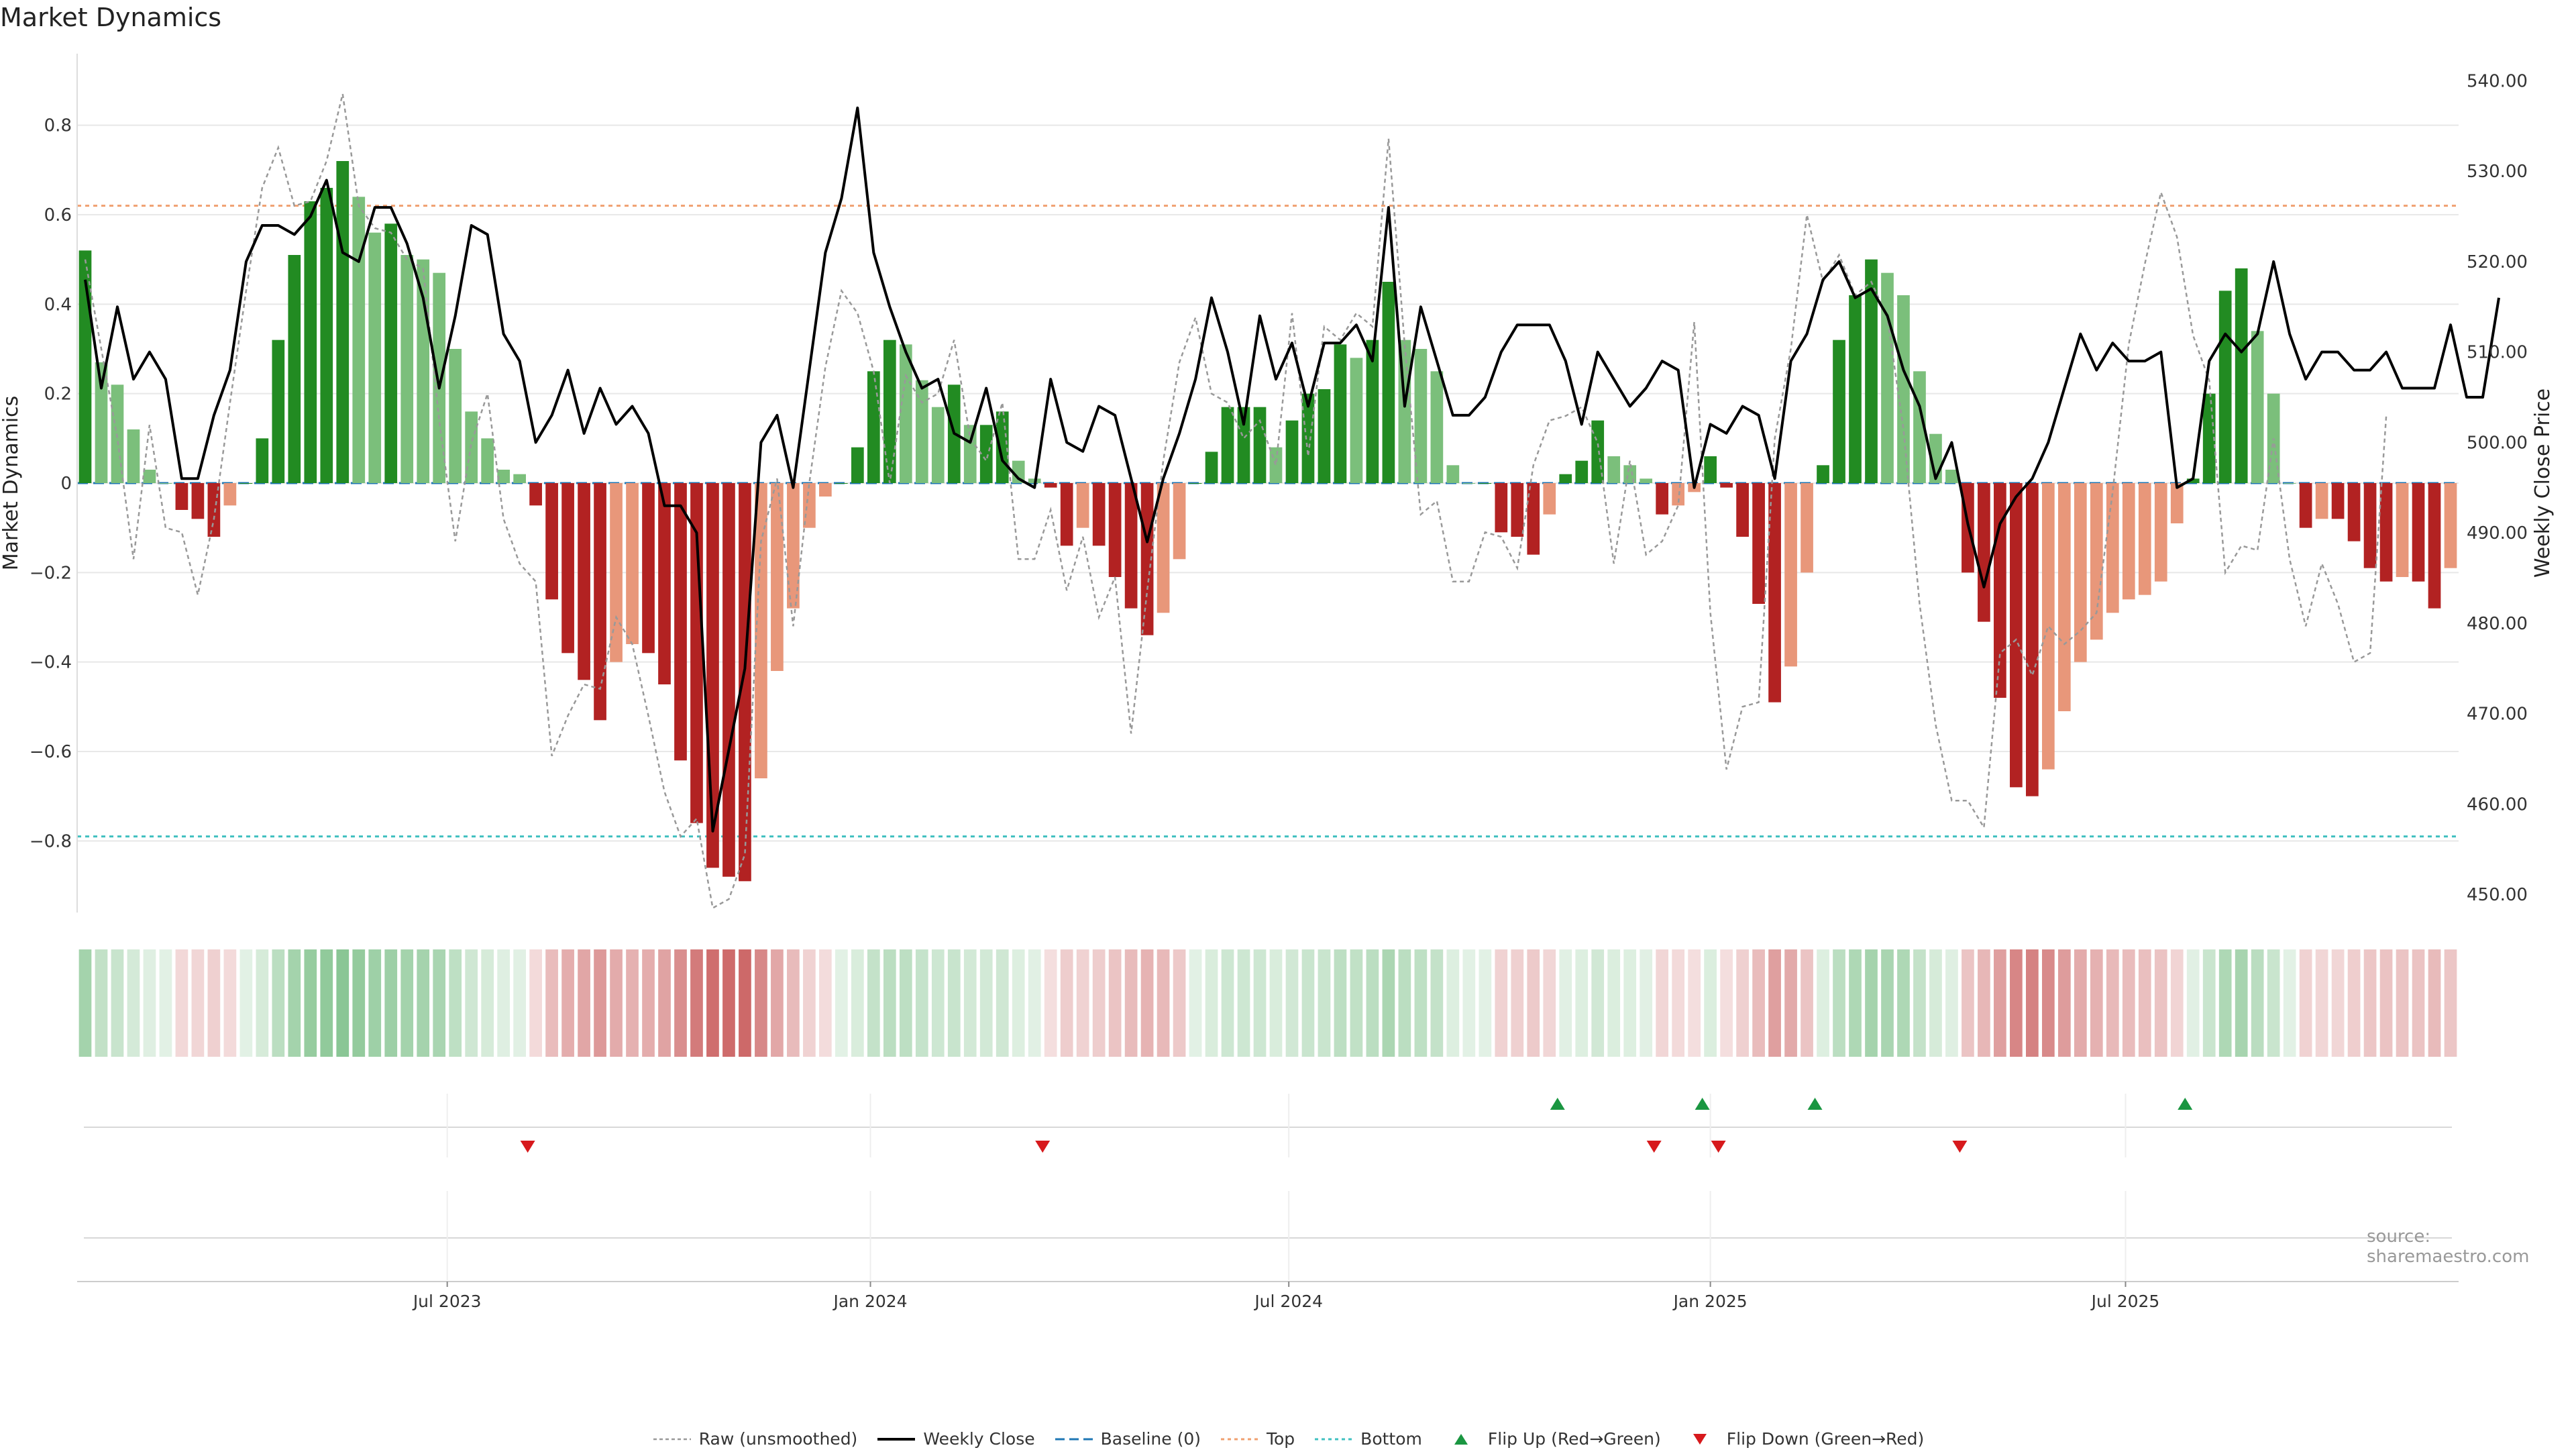 This screenshot has height=1456, width=2576. What do you see at coordinates (2497, 533) in the screenshot?
I see `y2-tick-label: 490.00` at bounding box center [2497, 533].